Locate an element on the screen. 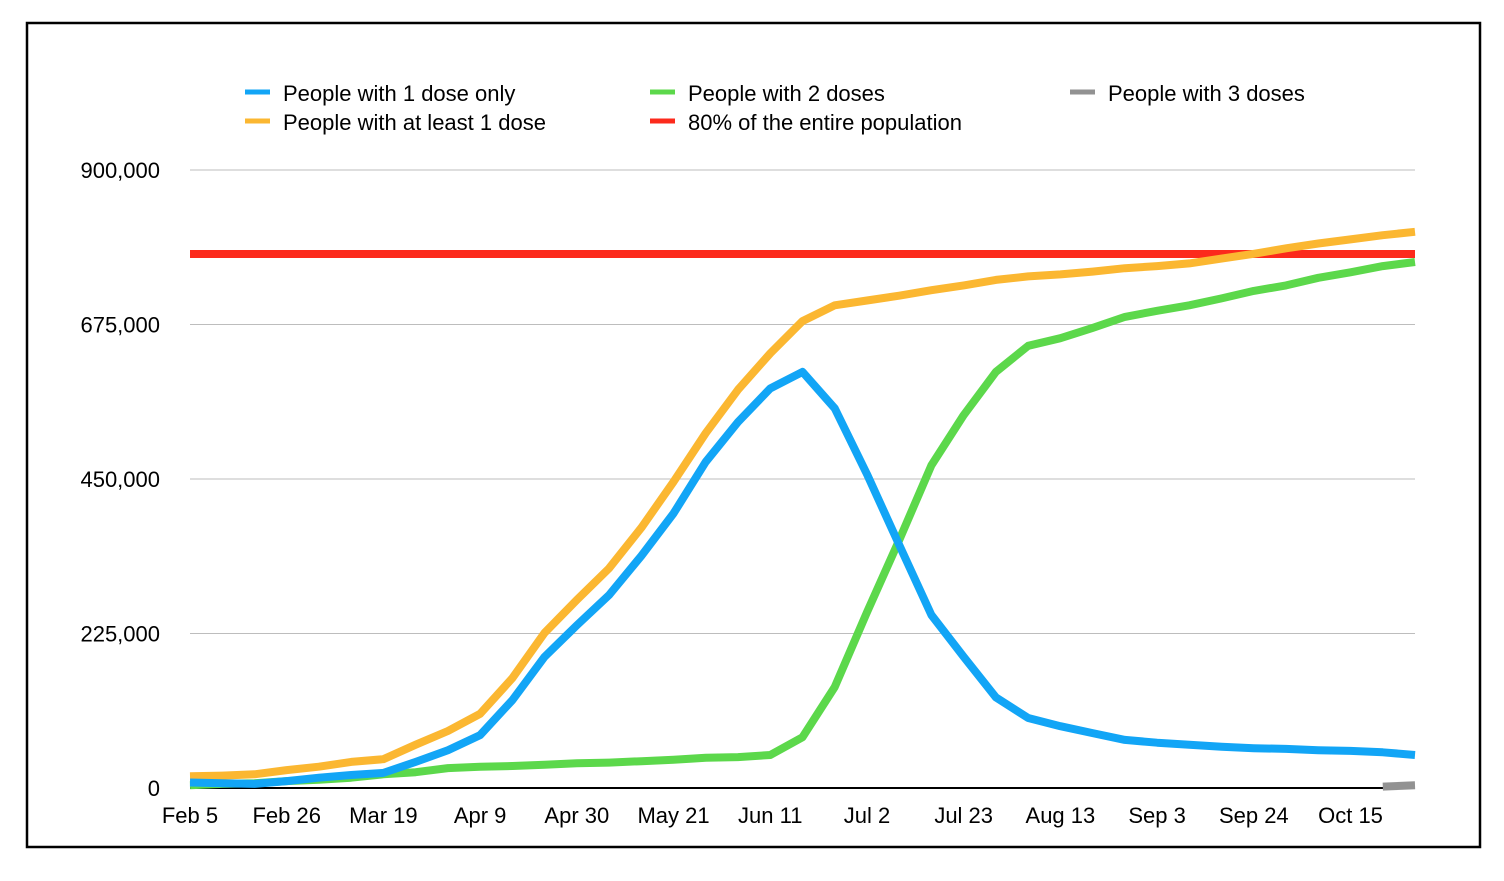 This screenshot has height=881, width=1504. y-tick-label: 900,000 is located at coordinates (120, 170).